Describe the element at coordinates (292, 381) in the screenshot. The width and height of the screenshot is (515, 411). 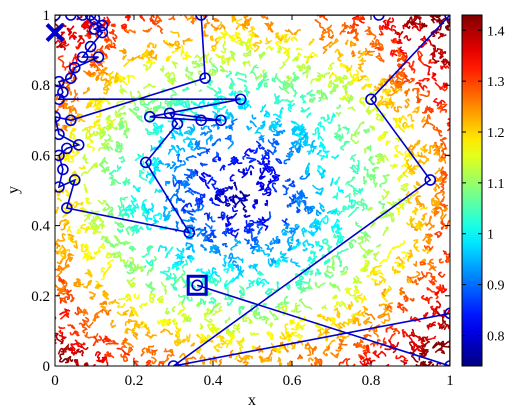
I see `x-tick-label: 0.6` at that location.